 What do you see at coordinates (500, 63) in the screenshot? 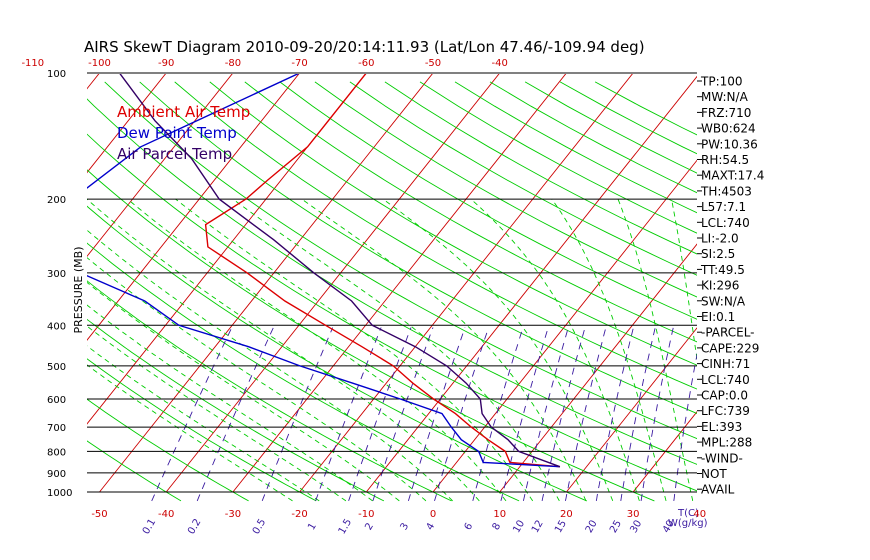
I see `temp-top-tick-label: -40` at bounding box center [500, 63].